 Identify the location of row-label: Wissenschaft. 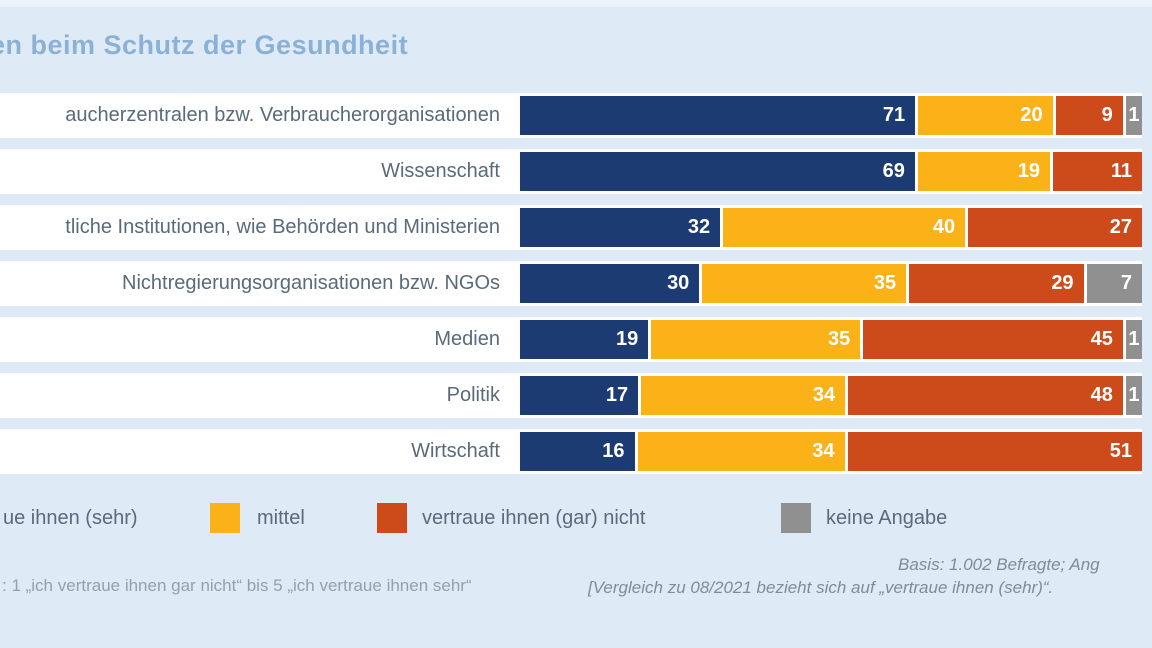
(440, 171).